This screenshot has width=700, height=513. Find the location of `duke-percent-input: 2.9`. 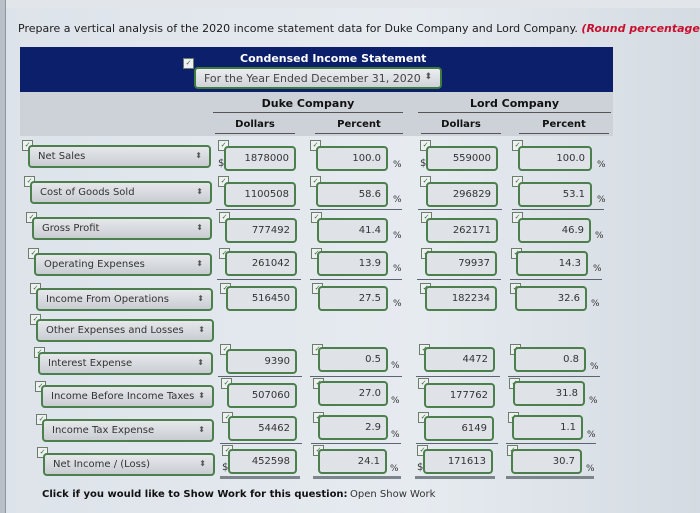

duke-percent-input: 2.9 is located at coordinates (353, 427).